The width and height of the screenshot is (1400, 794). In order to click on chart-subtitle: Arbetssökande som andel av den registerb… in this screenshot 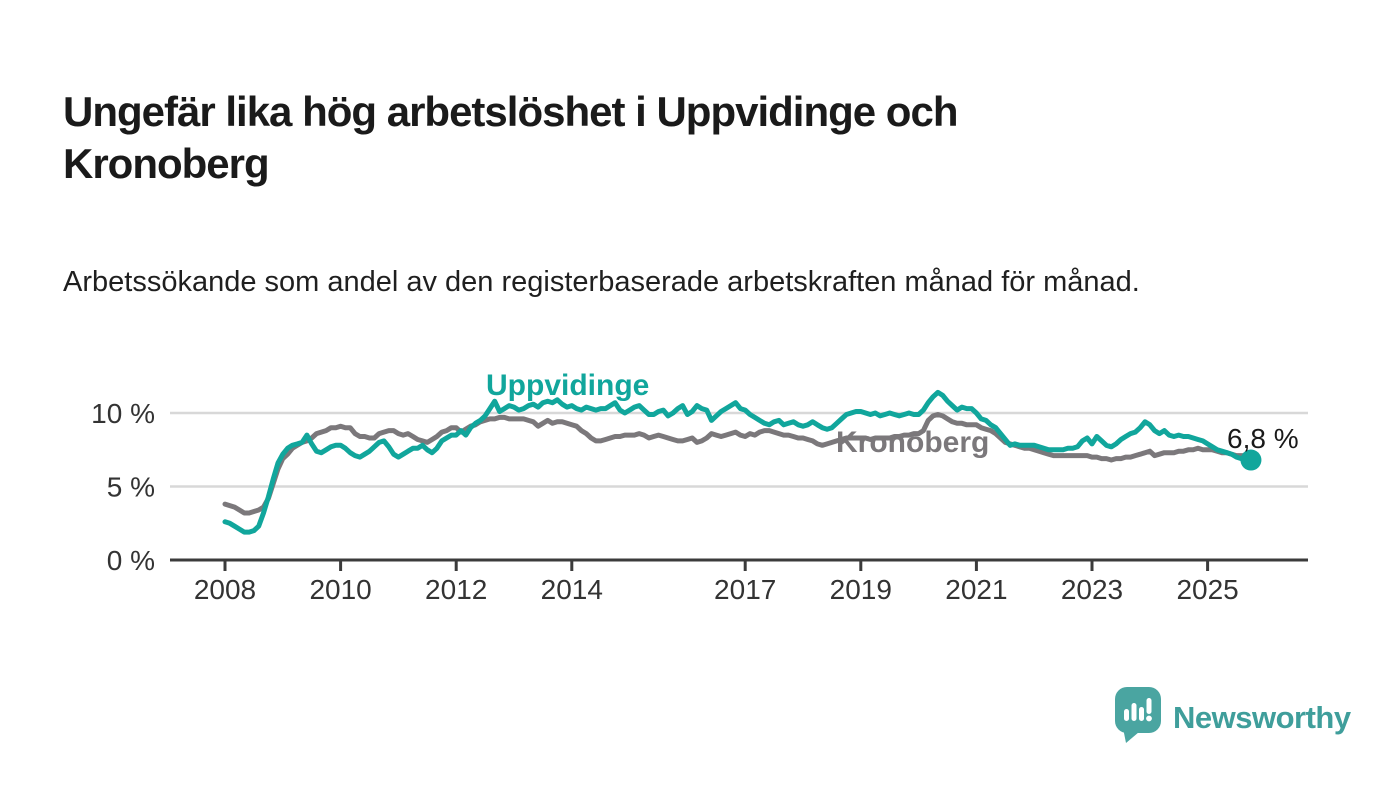, I will do `click(601, 282)`.